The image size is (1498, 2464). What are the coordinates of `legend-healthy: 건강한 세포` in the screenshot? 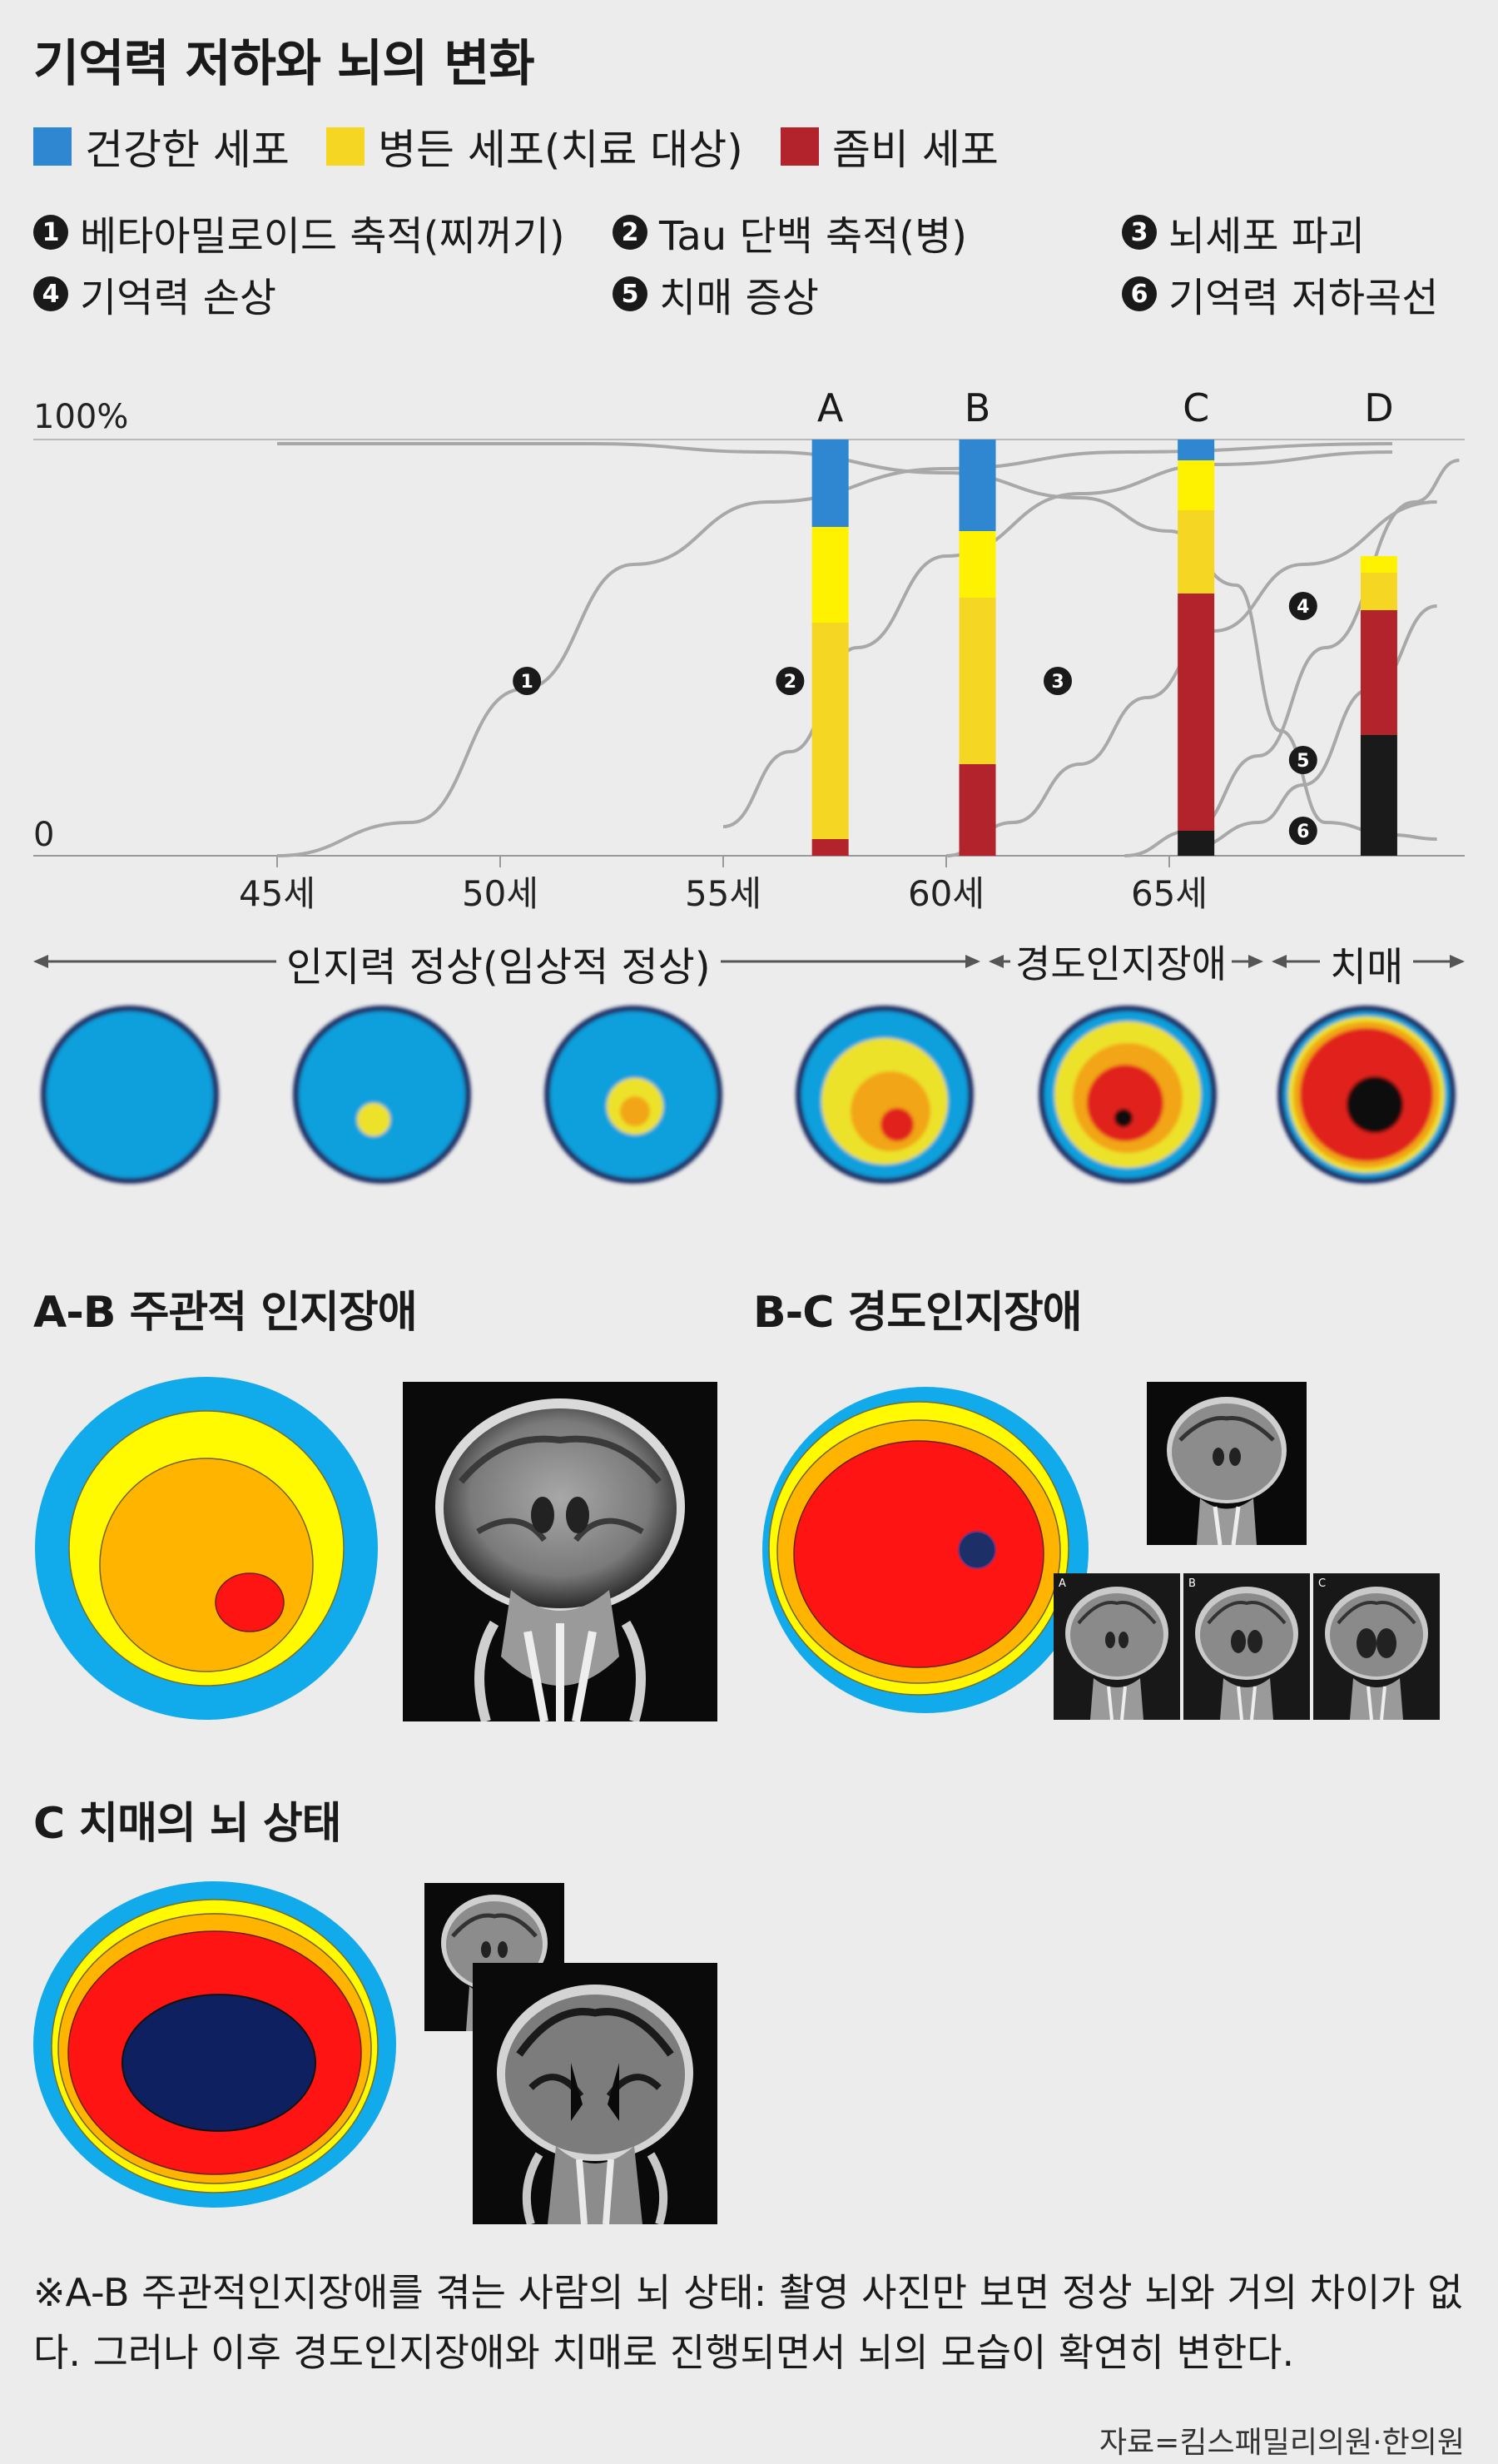 It's located at (161, 146).